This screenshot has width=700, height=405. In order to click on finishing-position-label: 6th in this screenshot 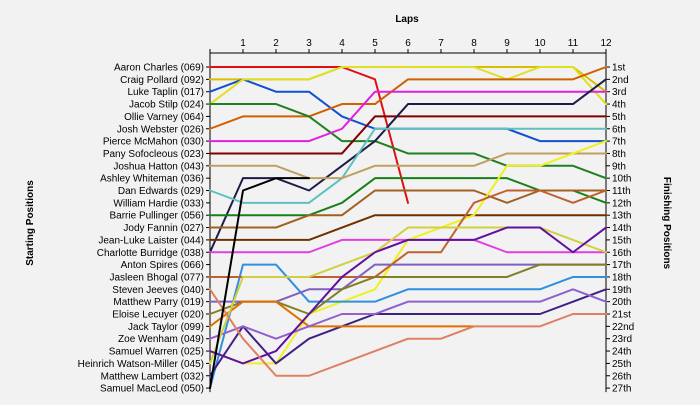, I will do `click(619, 129)`.